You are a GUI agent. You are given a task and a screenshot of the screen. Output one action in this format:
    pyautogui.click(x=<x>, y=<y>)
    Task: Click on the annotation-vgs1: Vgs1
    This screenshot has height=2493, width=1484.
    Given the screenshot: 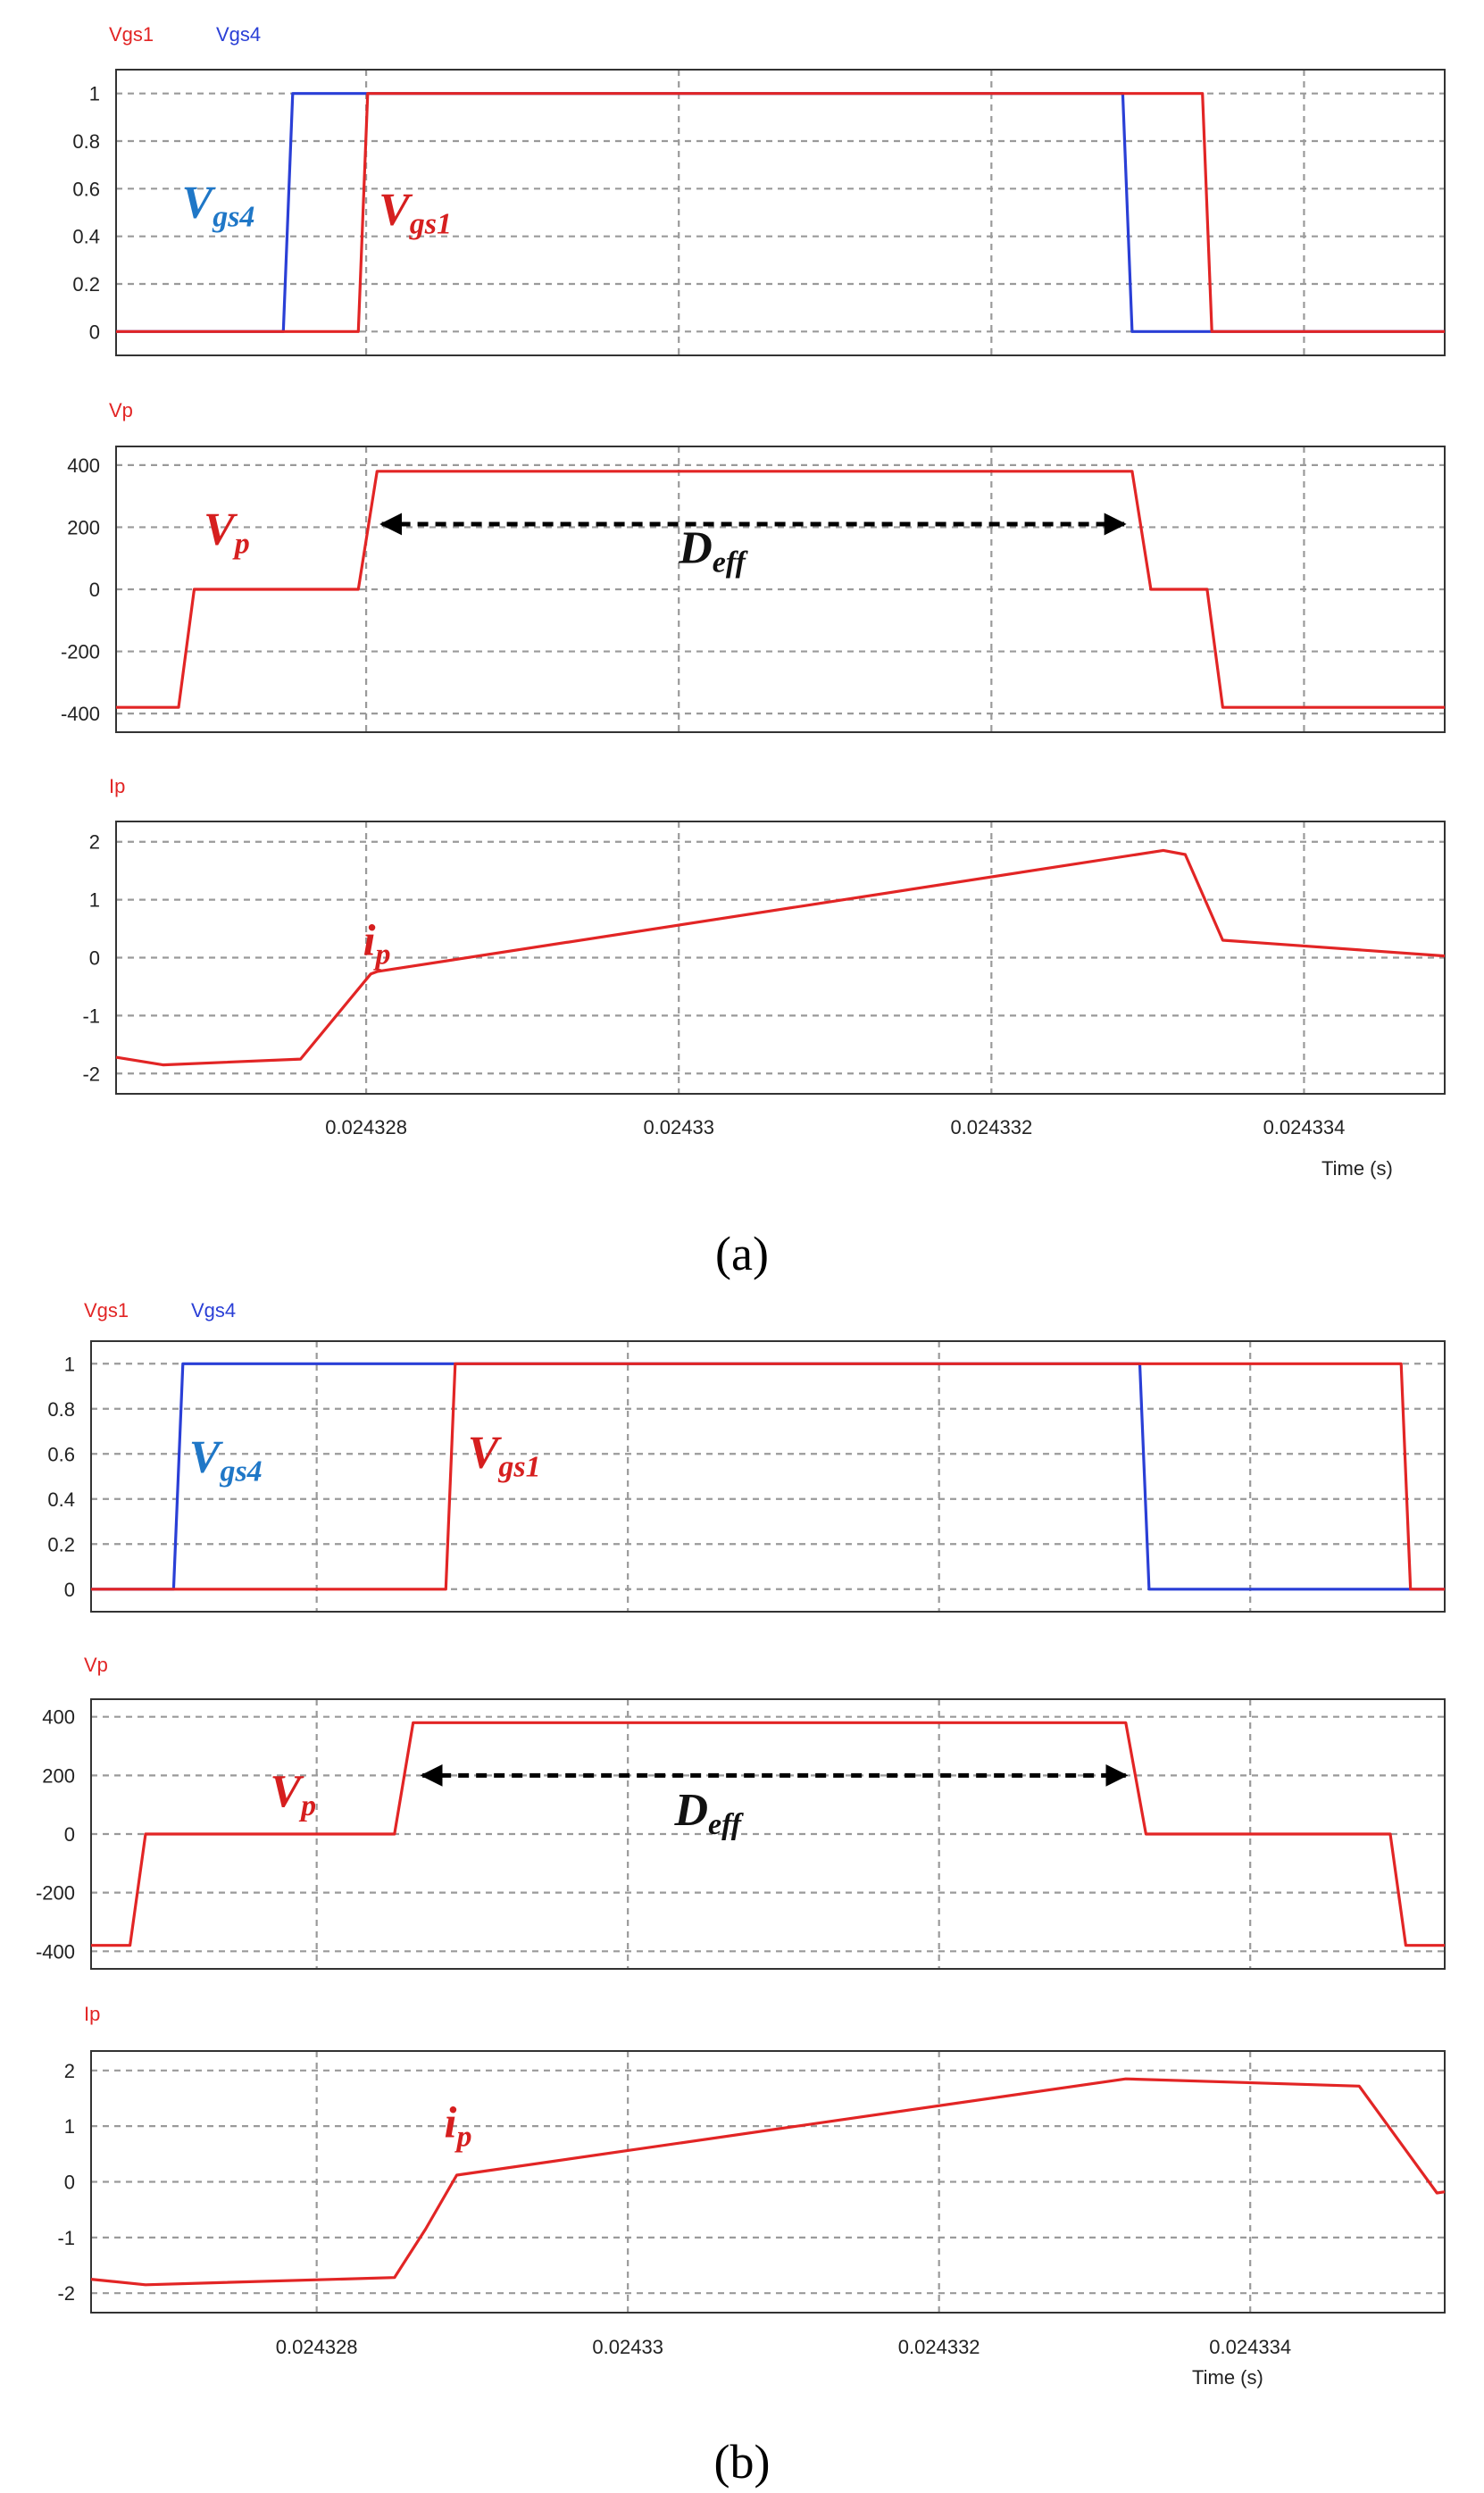 What is the action you would take?
    pyautogui.click(x=504, y=1455)
    